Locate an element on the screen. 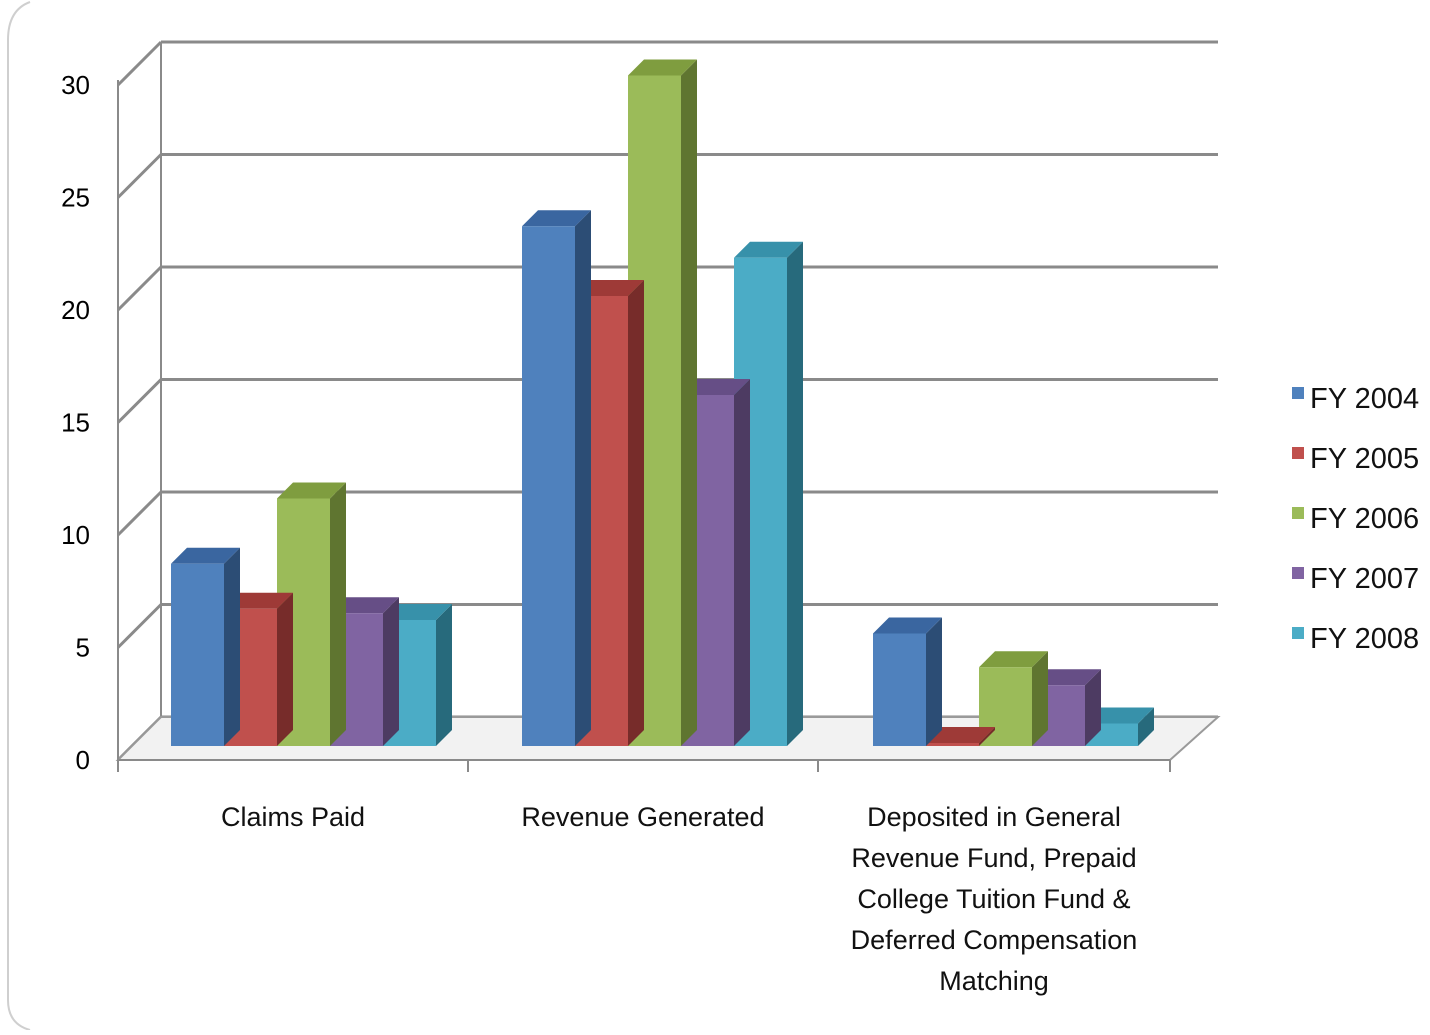 The width and height of the screenshot is (1430, 1035). y-axis-ticks: 0 5 10 15 20 25 30 is located at coordinates (75, 422).